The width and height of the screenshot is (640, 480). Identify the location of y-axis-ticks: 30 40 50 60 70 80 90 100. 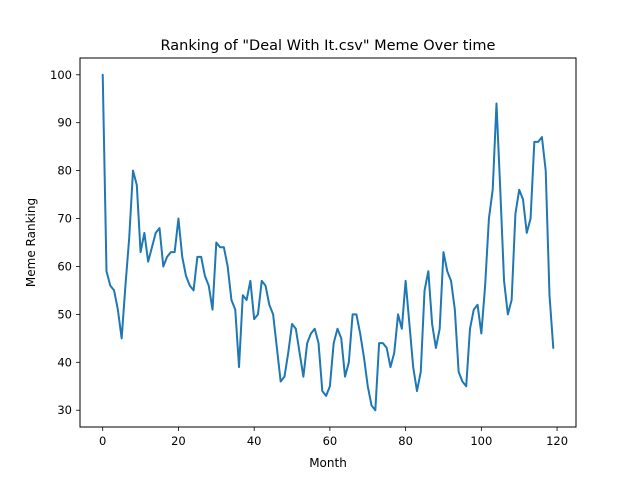
(65, 242).